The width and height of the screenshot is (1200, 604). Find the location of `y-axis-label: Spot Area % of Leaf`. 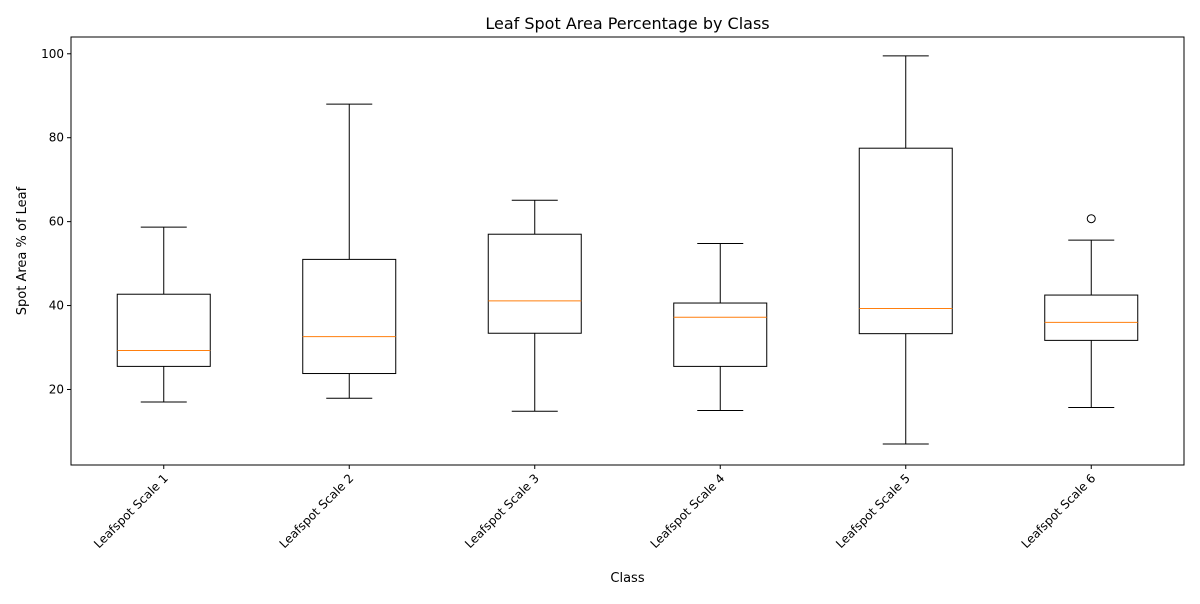

y-axis-label: Spot Area % of Leaf is located at coordinates (22, 250).